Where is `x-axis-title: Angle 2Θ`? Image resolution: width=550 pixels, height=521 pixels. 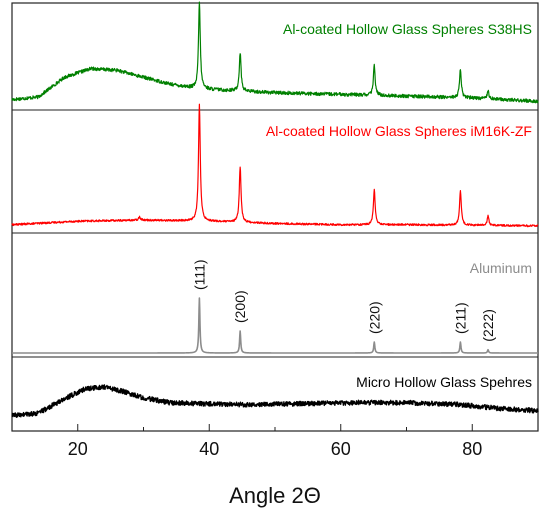 x-axis-title: Angle 2Θ is located at coordinates (275, 495).